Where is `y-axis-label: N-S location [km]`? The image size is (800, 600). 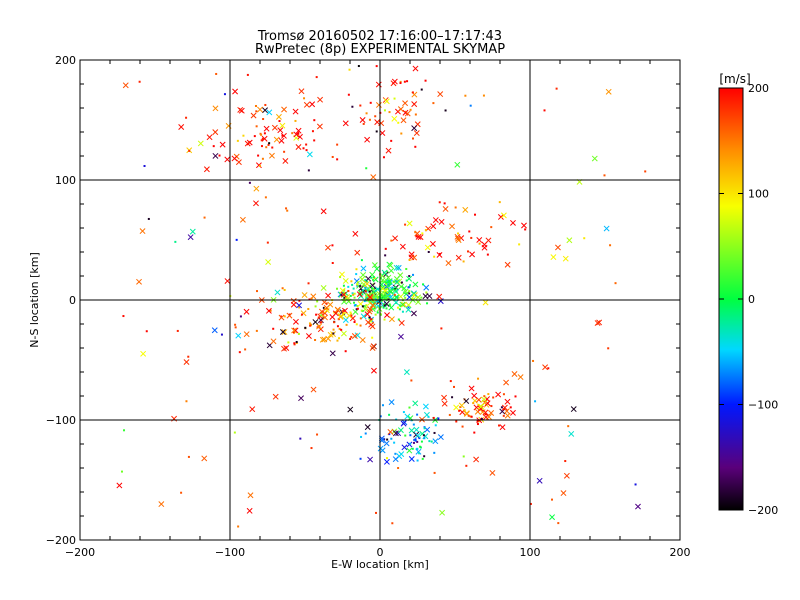
y-axis-label: N-S location [km] is located at coordinates (34, 300).